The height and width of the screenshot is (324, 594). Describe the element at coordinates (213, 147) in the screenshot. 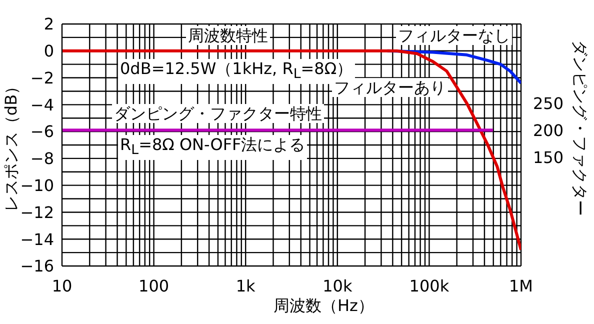

I see `annotation: R$_{L}$=8Ω ON-OFF法による` at that location.